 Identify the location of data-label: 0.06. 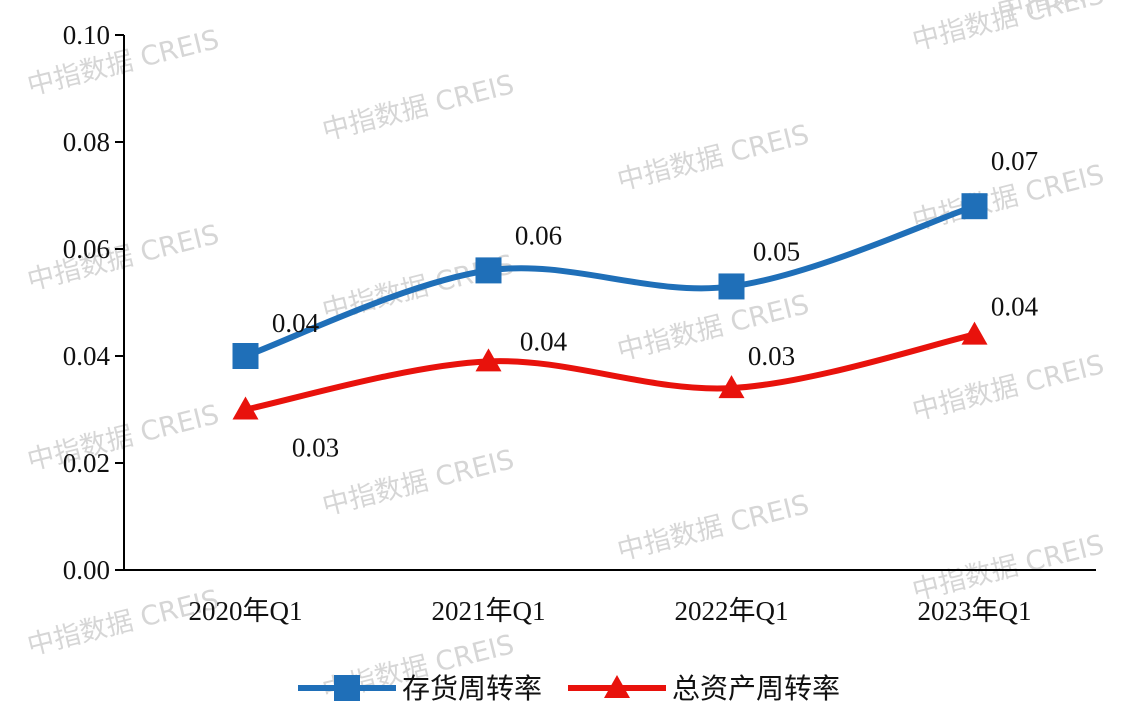
(538, 235).